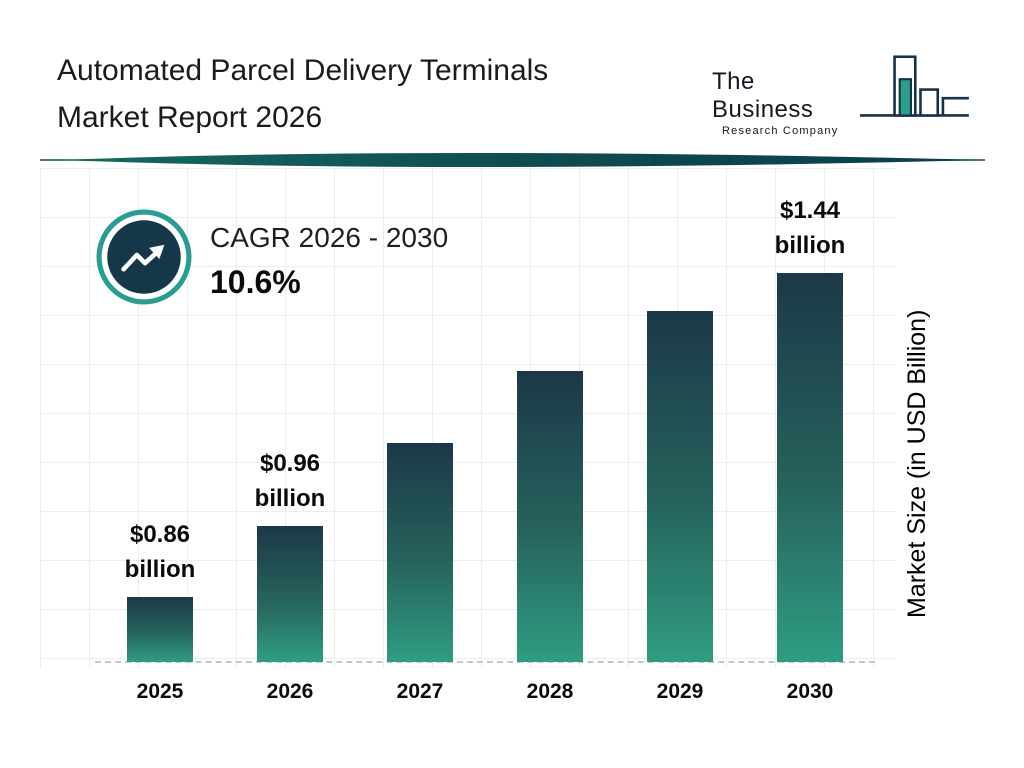 The image size is (1024, 768). What do you see at coordinates (290, 691) in the screenshot?
I see `x-axis-label-2026: 2026` at bounding box center [290, 691].